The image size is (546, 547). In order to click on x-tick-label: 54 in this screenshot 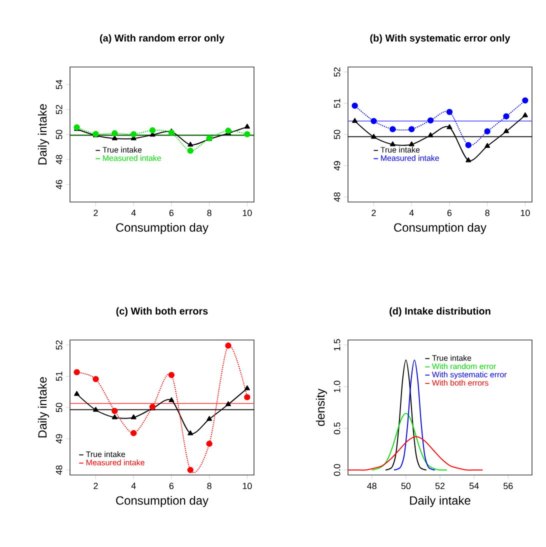, I will do `click(474, 486)`.